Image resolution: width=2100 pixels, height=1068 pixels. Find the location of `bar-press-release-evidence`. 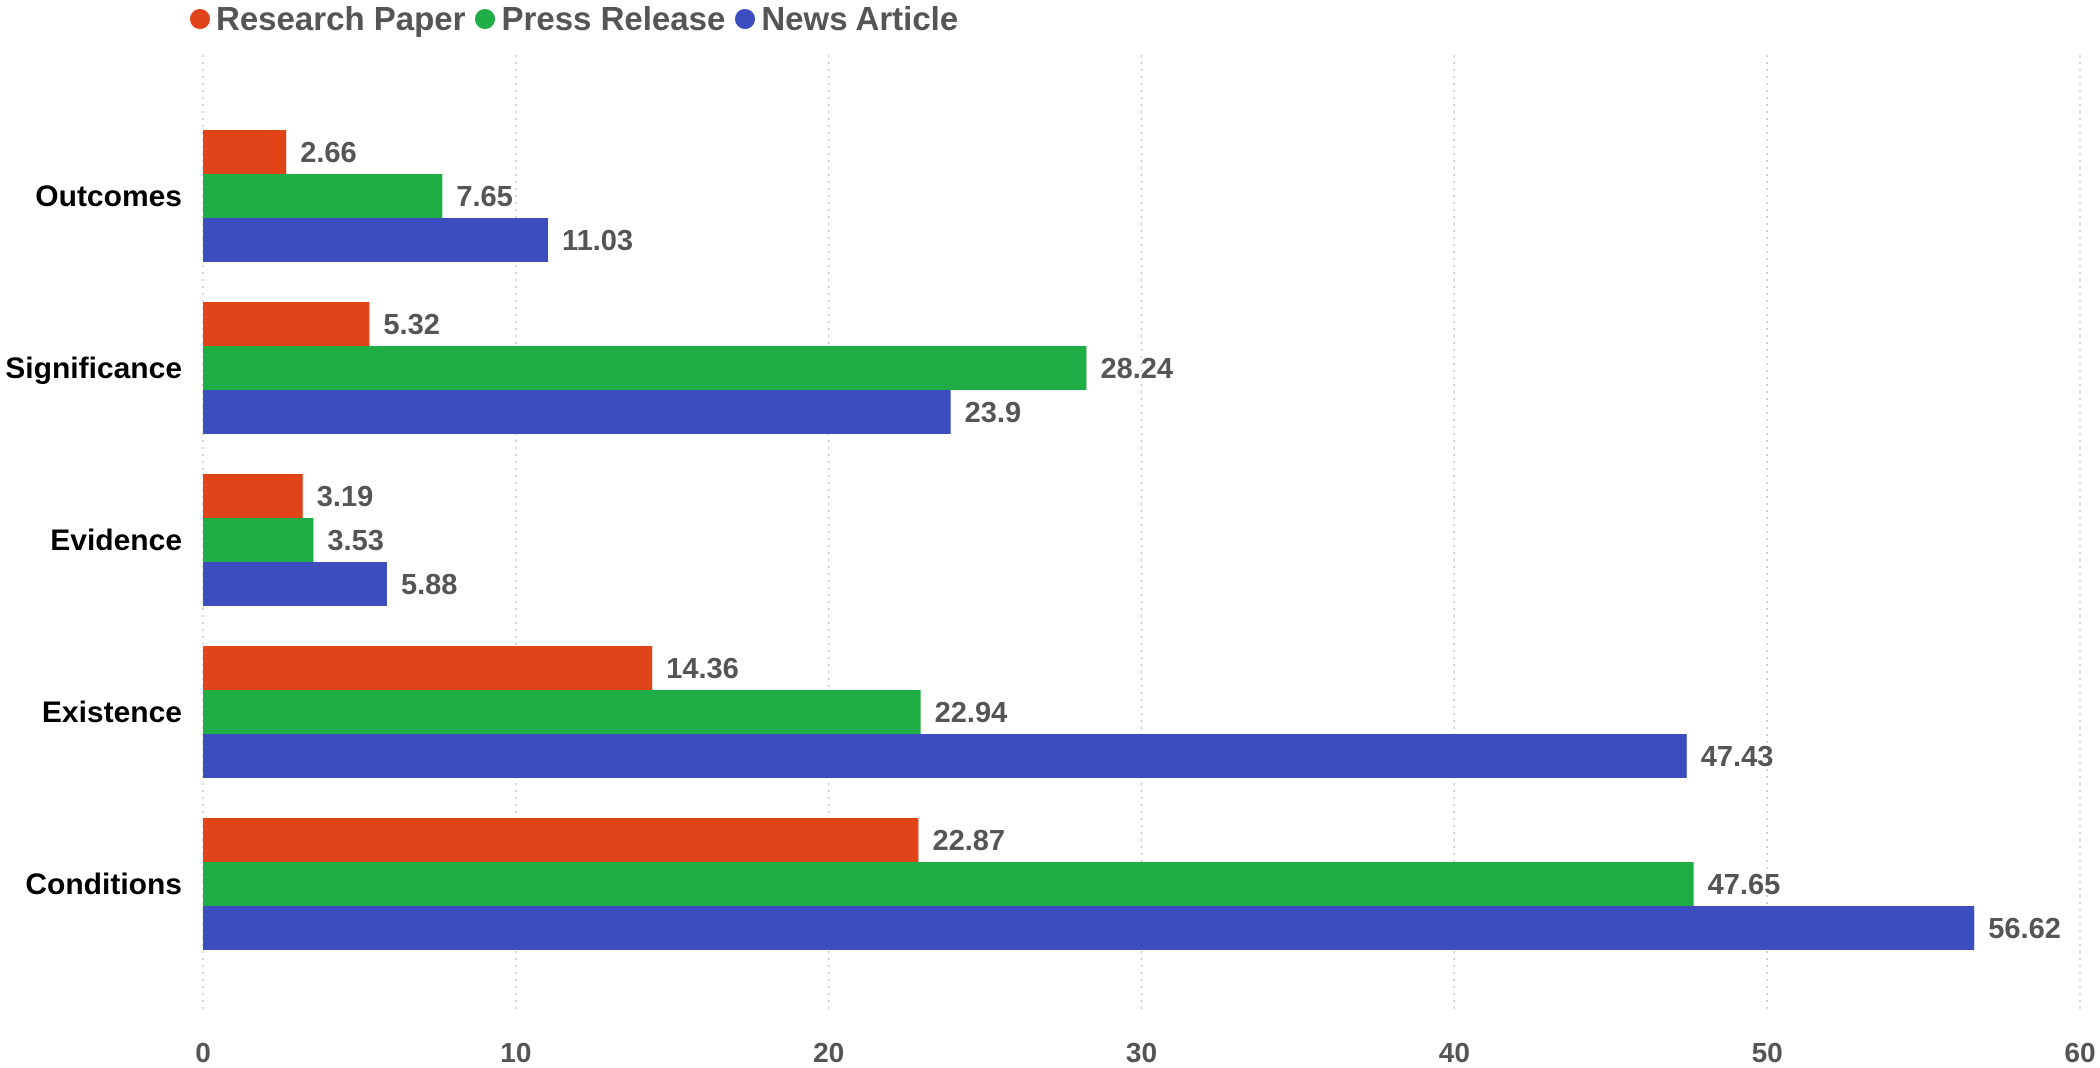

bar-press-release-evidence is located at coordinates (258, 540).